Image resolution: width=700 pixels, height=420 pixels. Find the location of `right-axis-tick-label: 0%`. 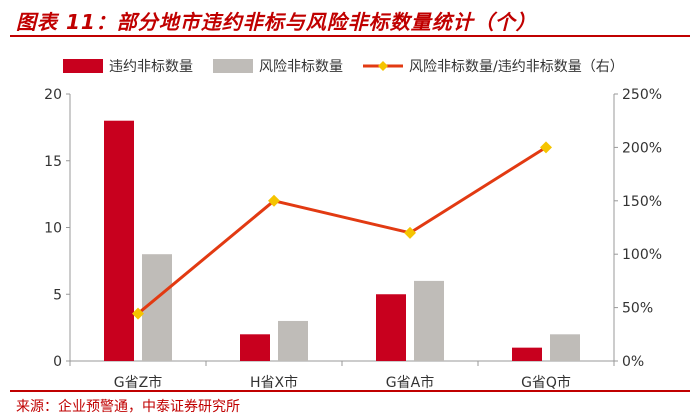

right-axis-tick-label: 0% is located at coordinates (633, 362).